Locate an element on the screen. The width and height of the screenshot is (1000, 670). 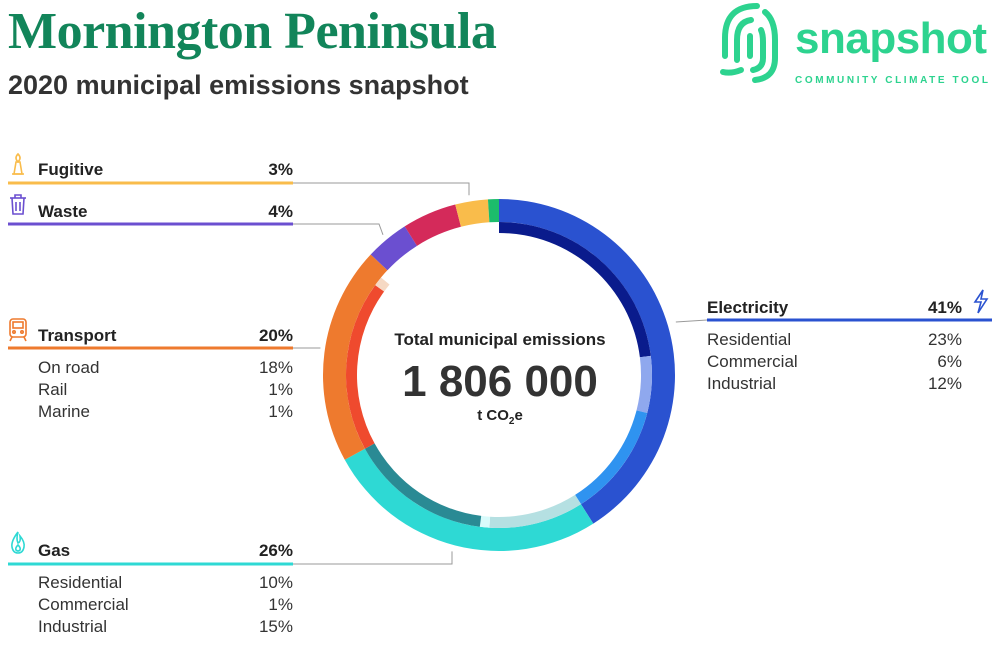
fugitive-label: Fugitive is located at coordinates (70, 169).